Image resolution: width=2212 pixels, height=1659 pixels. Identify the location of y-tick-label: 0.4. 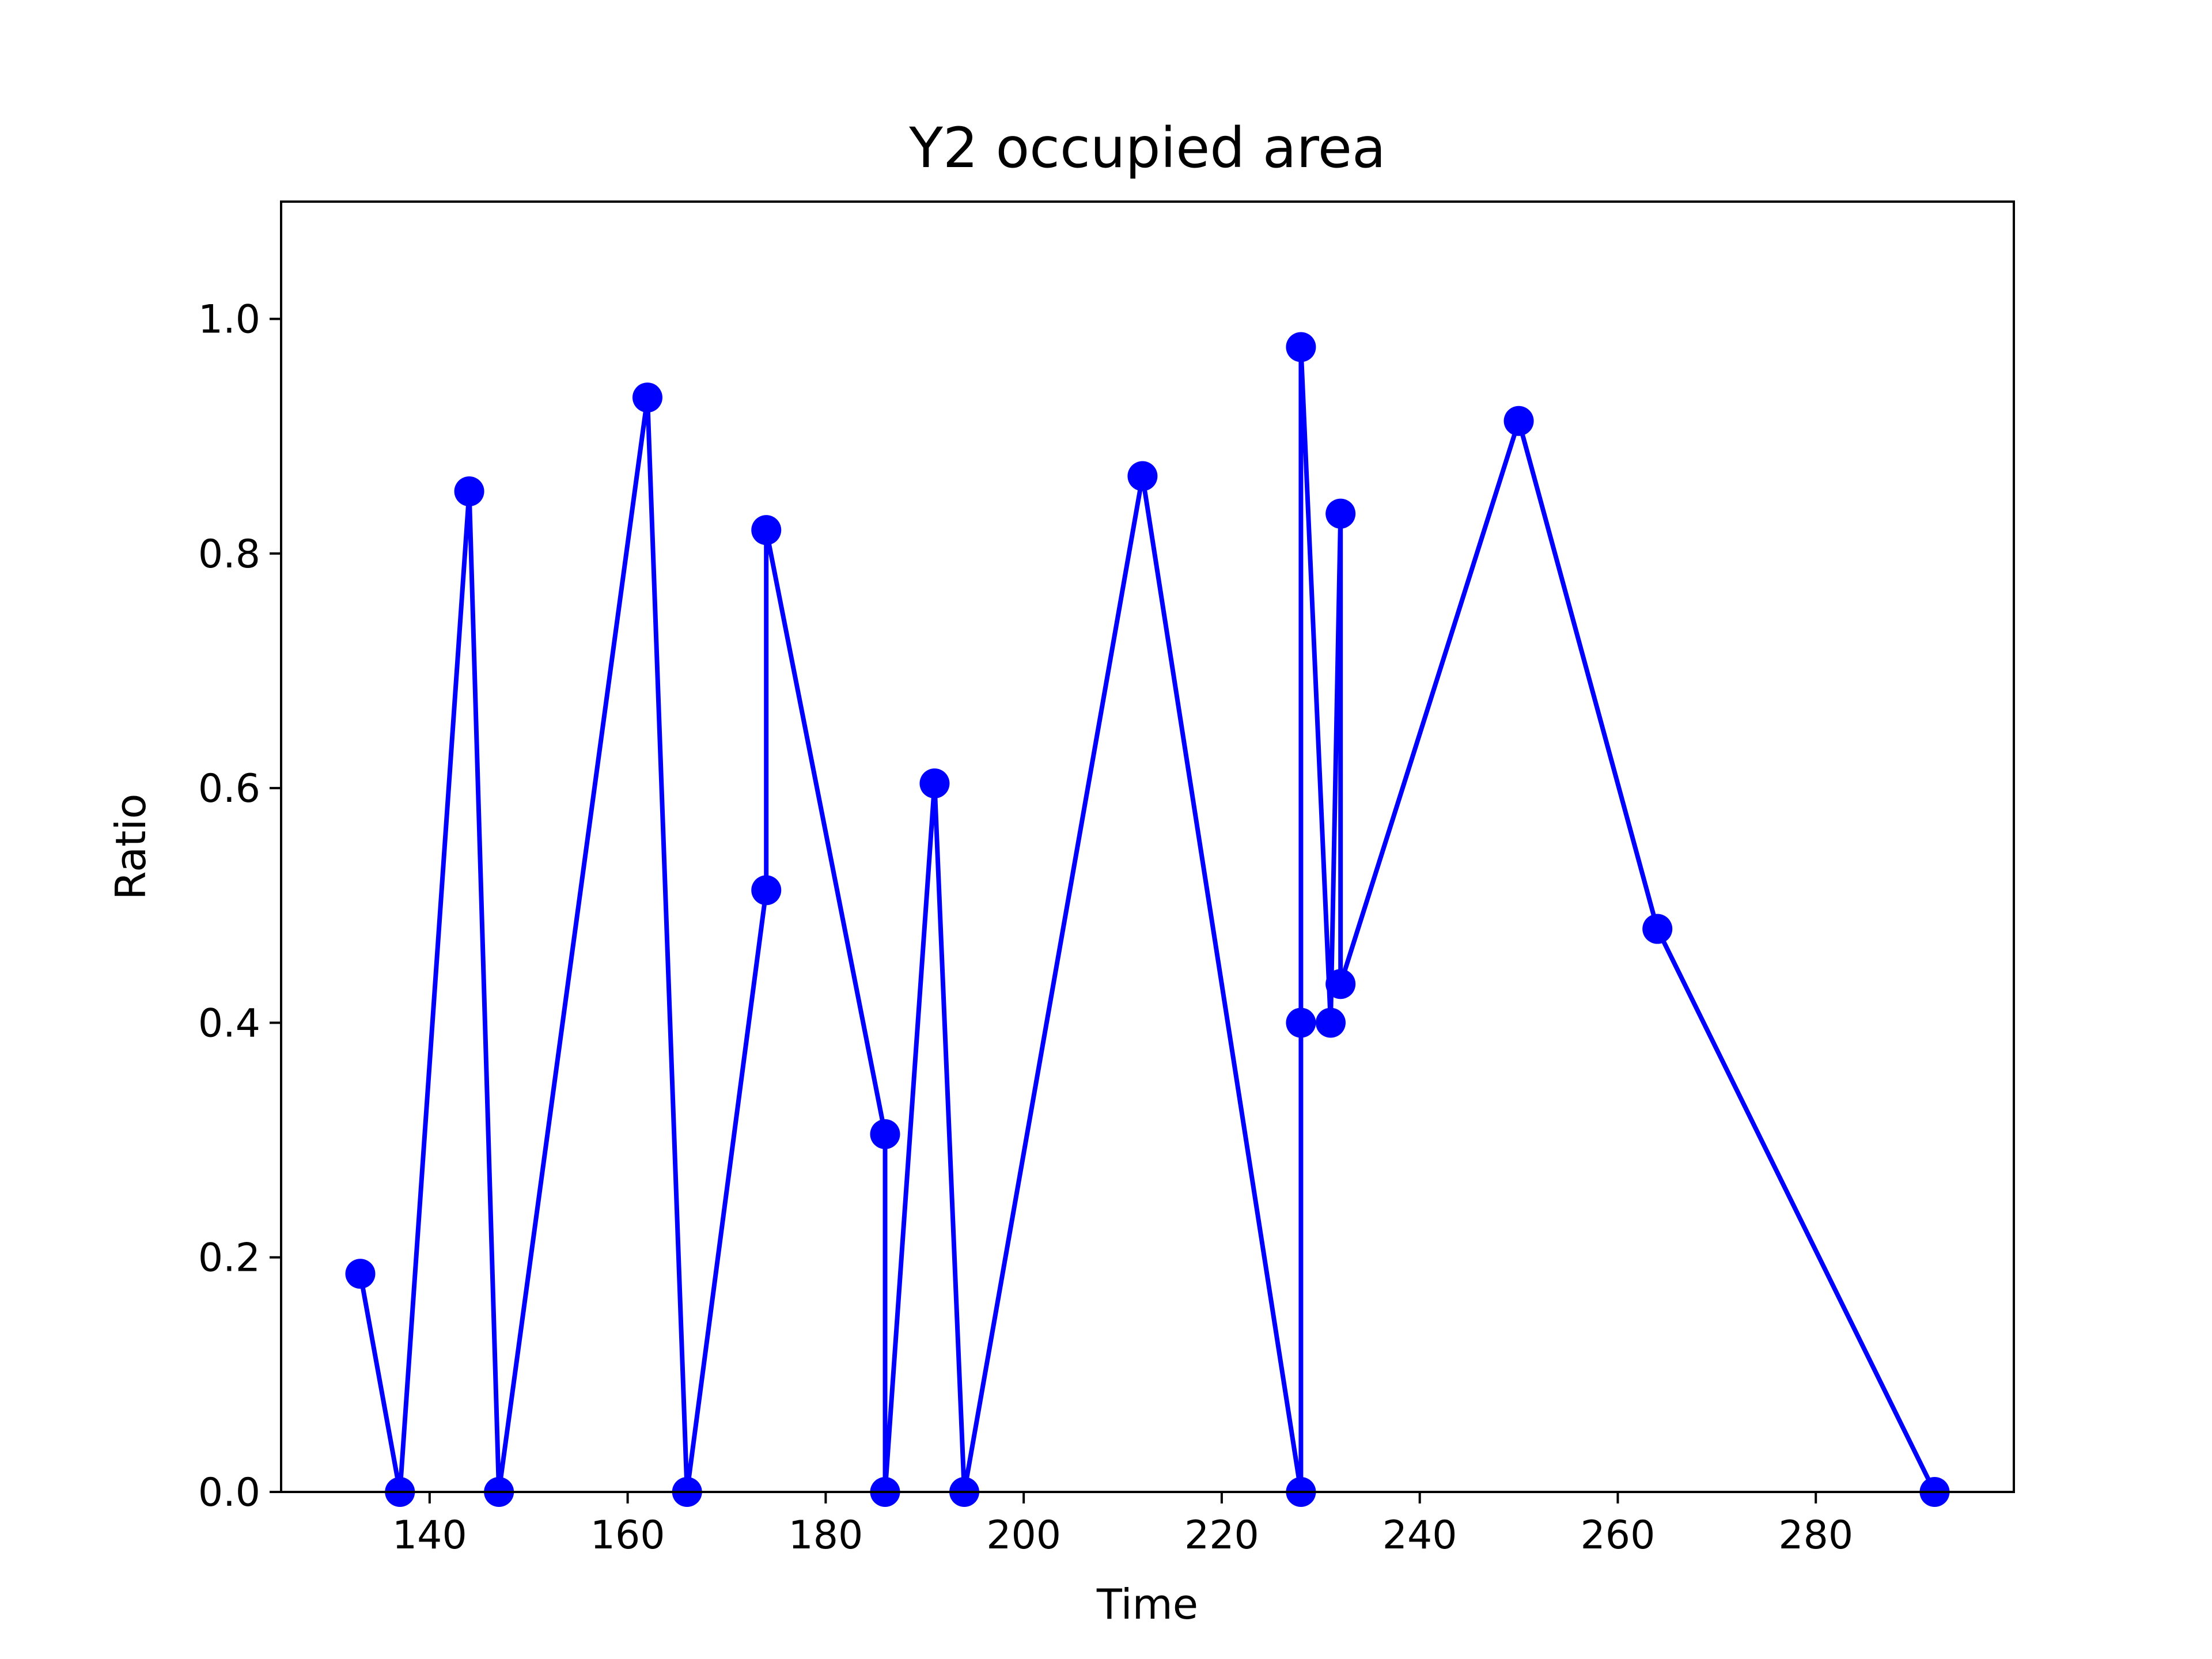
(229, 1023).